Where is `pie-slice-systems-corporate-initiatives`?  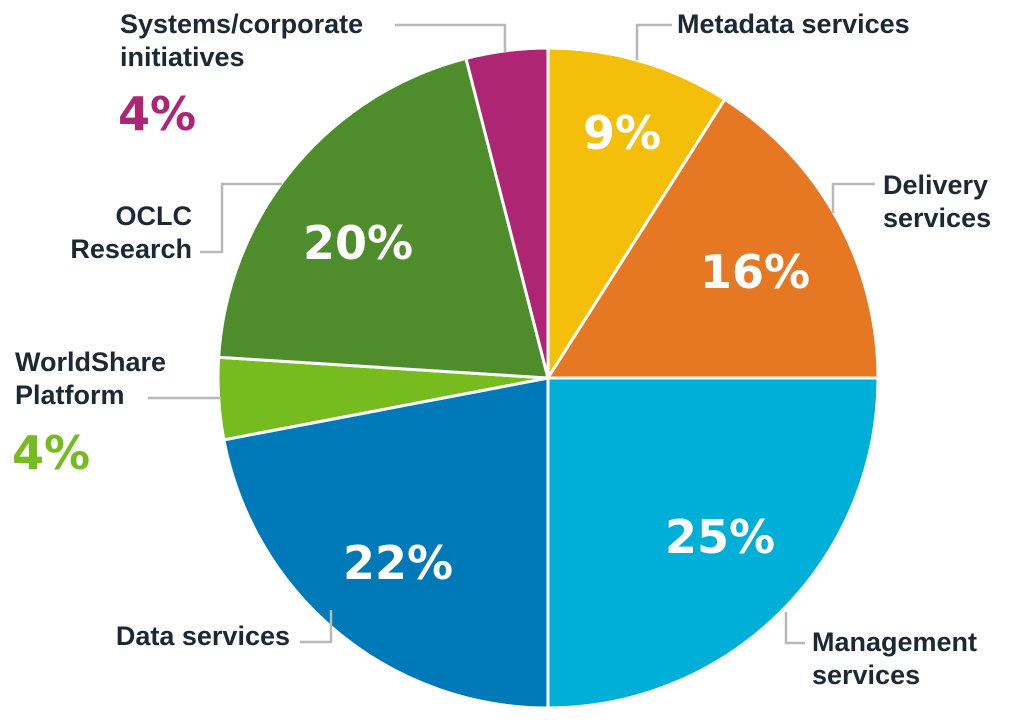
pie-slice-systems-corporate-initiatives is located at coordinates (507, 212).